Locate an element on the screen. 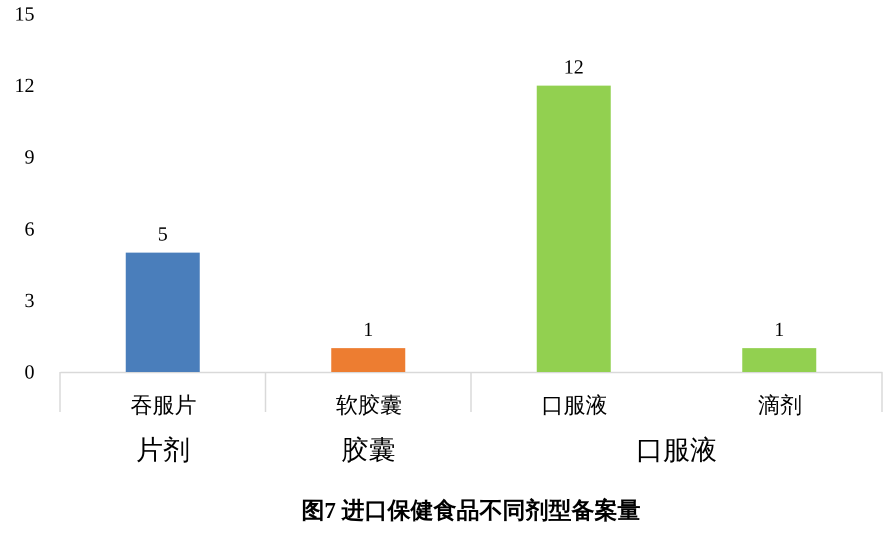 The width and height of the screenshot is (893, 540). text: 片剂 is located at coordinates (163, 450).